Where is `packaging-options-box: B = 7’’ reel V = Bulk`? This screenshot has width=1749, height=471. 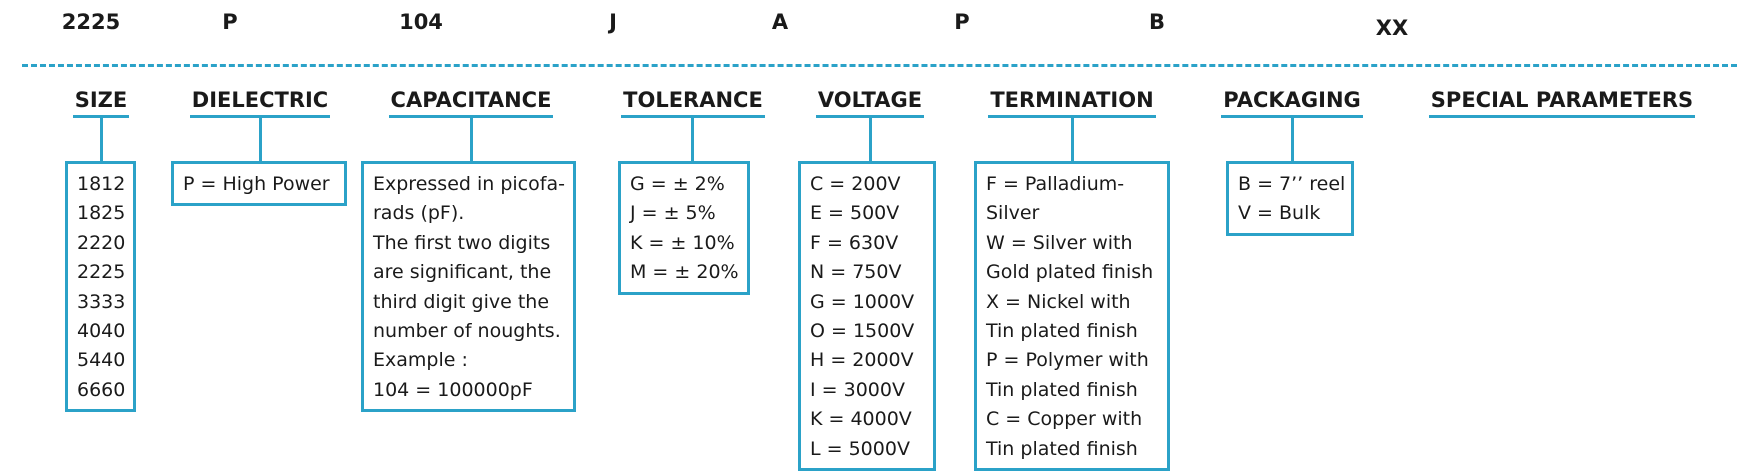 packaging-options-box: B = 7’’ reel V = Bulk is located at coordinates (1290, 198).